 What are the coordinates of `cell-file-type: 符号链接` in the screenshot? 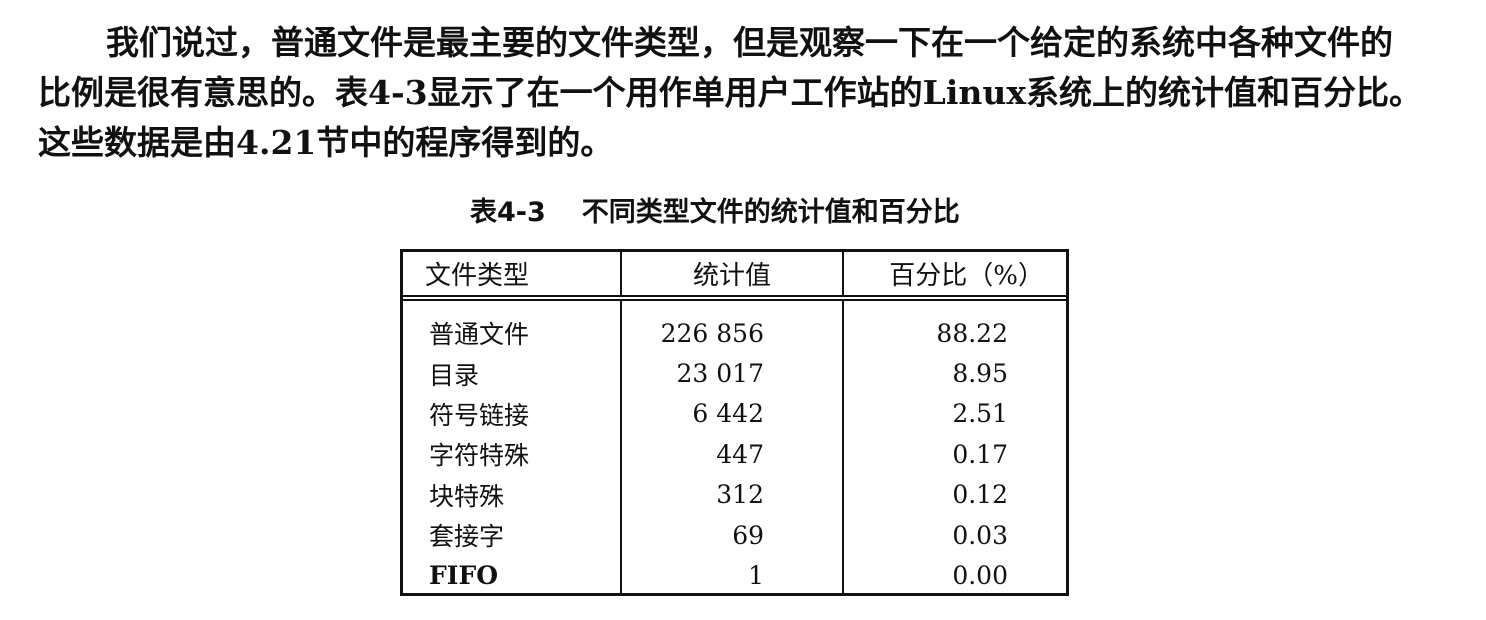 It's located at (479, 415).